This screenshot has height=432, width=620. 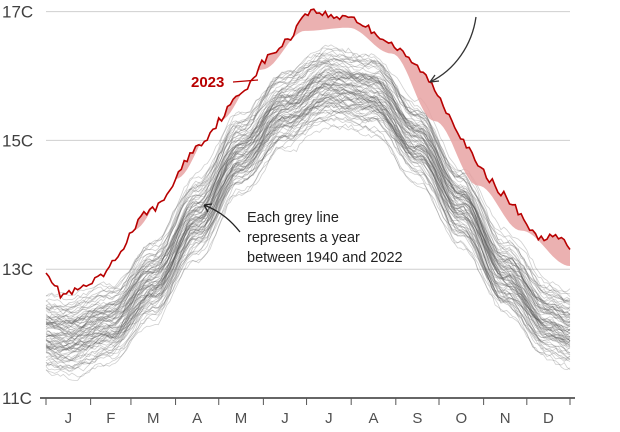 I want to click on grey-note-line-1: Each grey line, so click(x=293, y=218).